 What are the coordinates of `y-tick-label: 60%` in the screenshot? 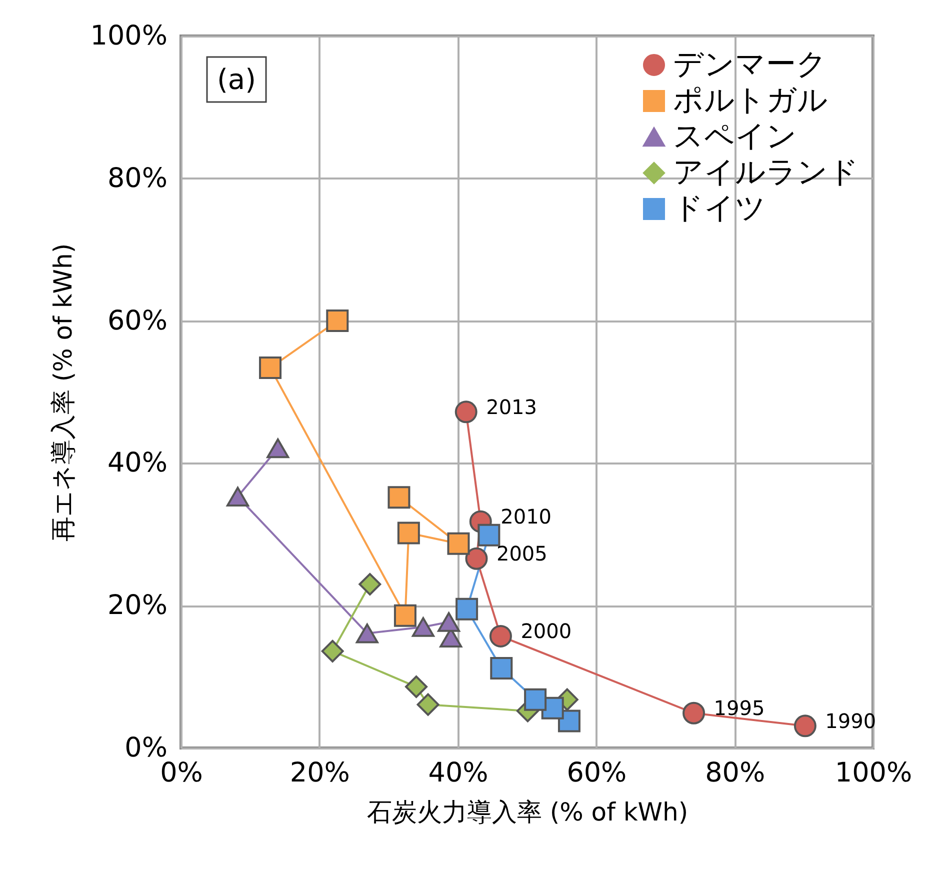 It's located at (137, 320).